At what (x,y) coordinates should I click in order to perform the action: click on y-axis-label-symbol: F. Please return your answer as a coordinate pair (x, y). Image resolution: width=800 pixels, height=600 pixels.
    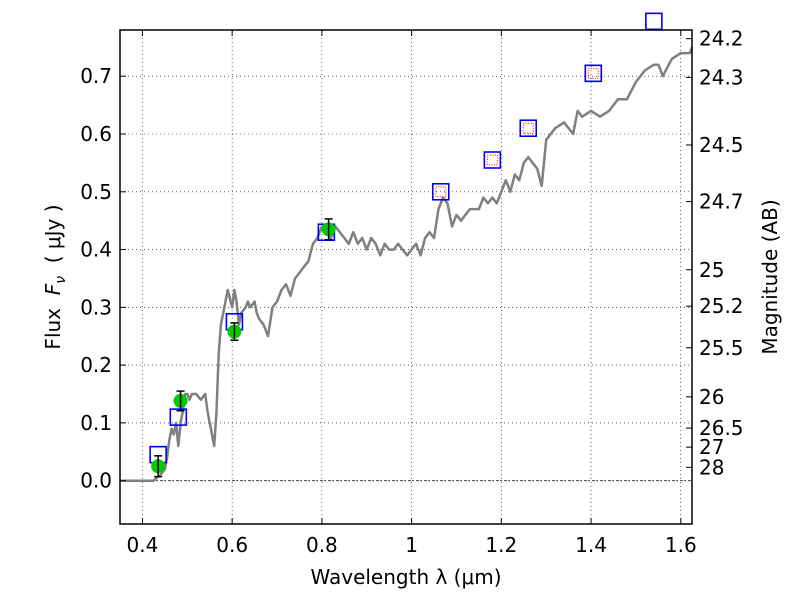
    Looking at the image, I should click on (53, 289).